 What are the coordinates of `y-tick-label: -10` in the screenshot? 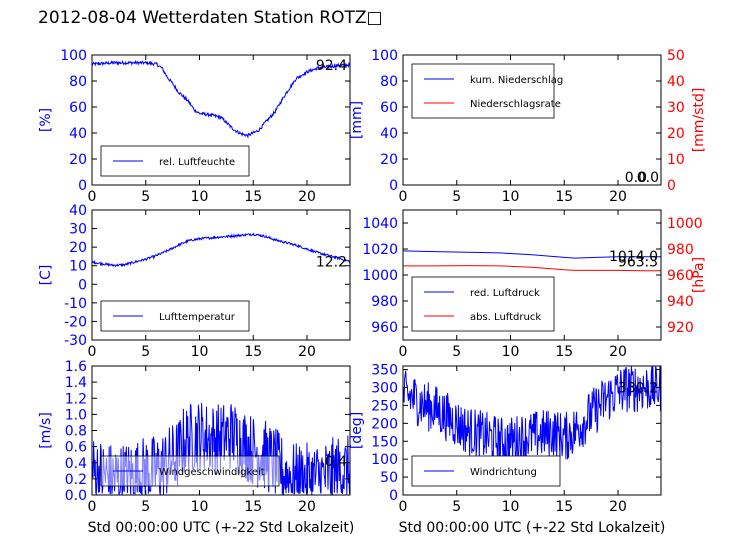 It's located at (75, 304).